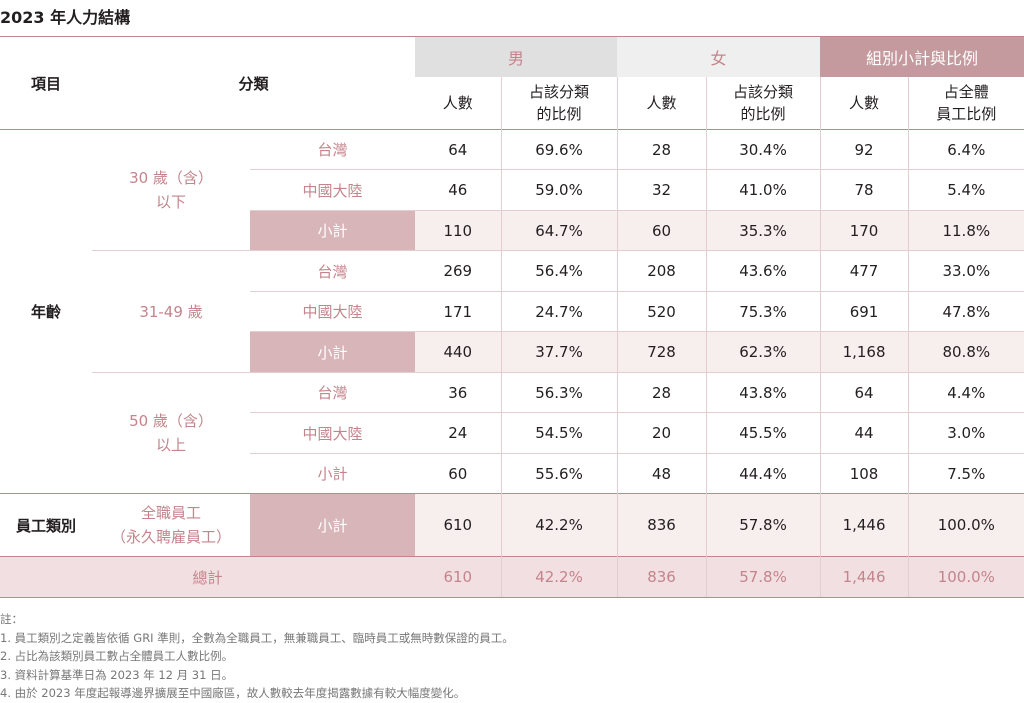 This screenshot has width=1024, height=703. What do you see at coordinates (763, 103) in the screenshot?
I see `female-ratio-header: 占該分類 的比例` at bounding box center [763, 103].